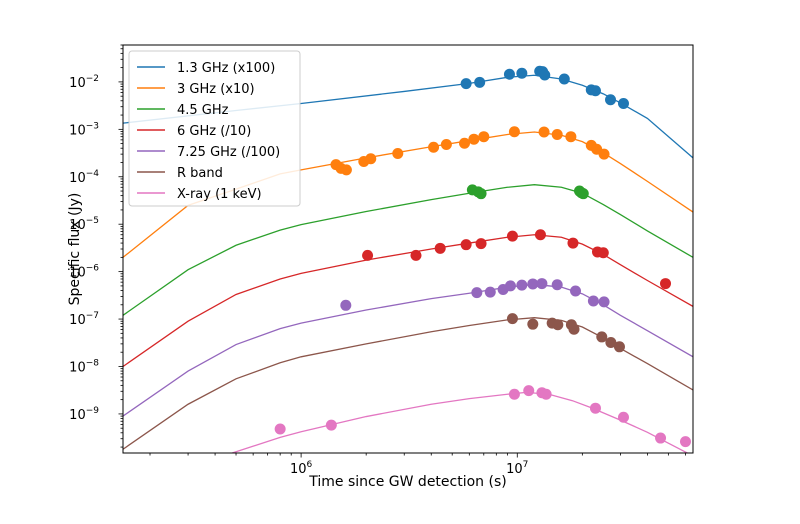 The width and height of the screenshot is (800, 524). I want to click on legend-item: 4.5 GHz, so click(183, 110).